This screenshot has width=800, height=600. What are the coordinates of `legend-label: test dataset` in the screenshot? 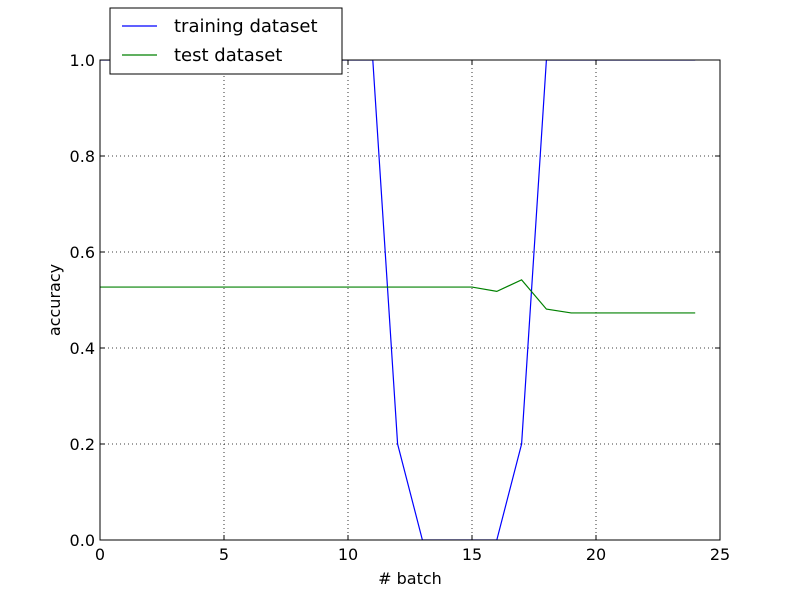 It's located at (228, 55).